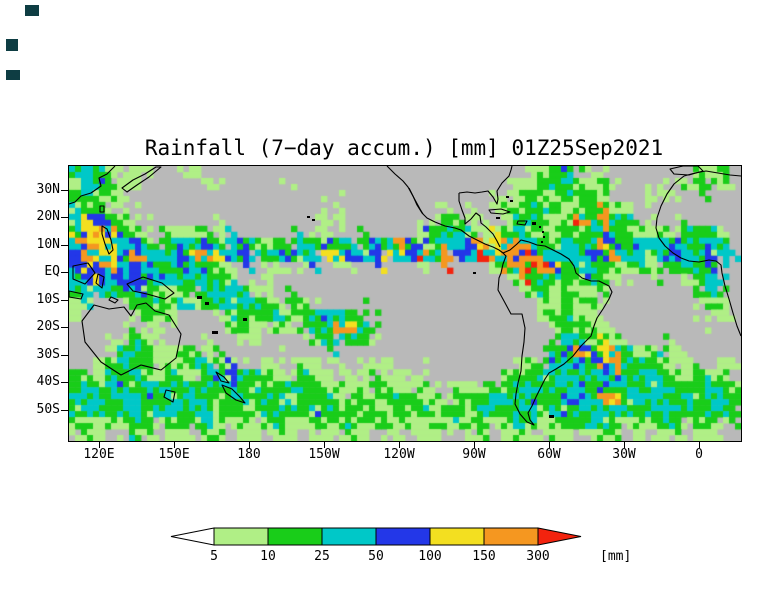  Describe the element at coordinates (192, 536) in the screenshot. I see `colorbar-left-arrow` at that location.